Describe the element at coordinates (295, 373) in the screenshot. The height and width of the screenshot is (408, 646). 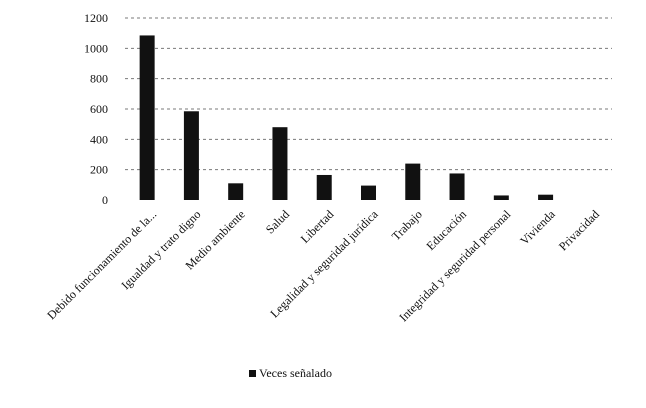
I see `legend-label: Veces señalado` at that location.